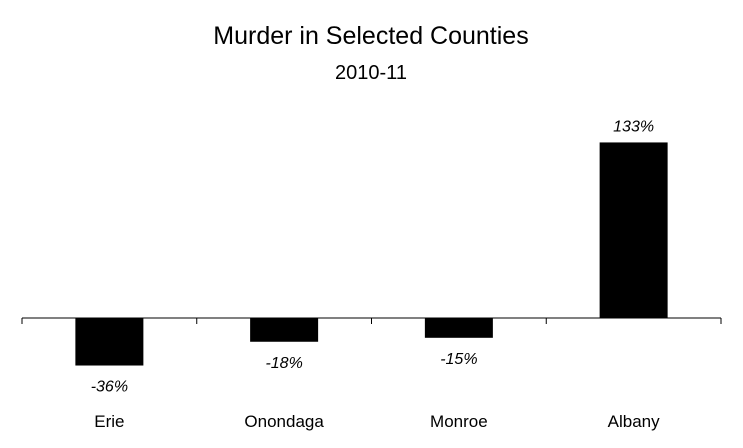 This screenshot has width=743, height=448. I want to click on data-label: 133%, so click(633, 126).